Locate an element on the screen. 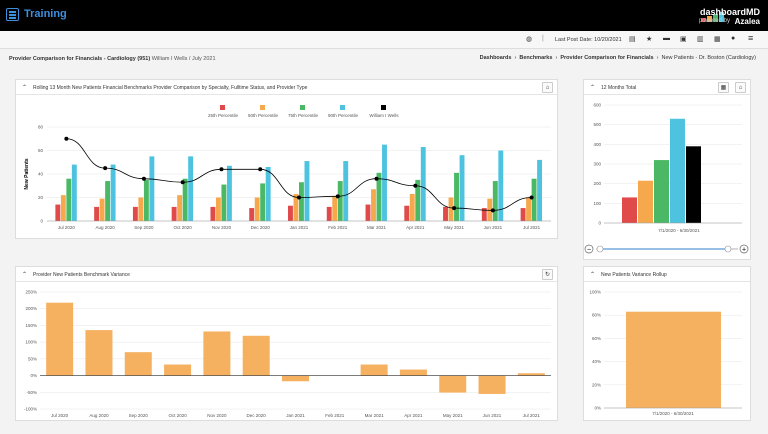 This screenshot has width=768, height=434. y-tick-label: 100% is located at coordinates (31, 342).